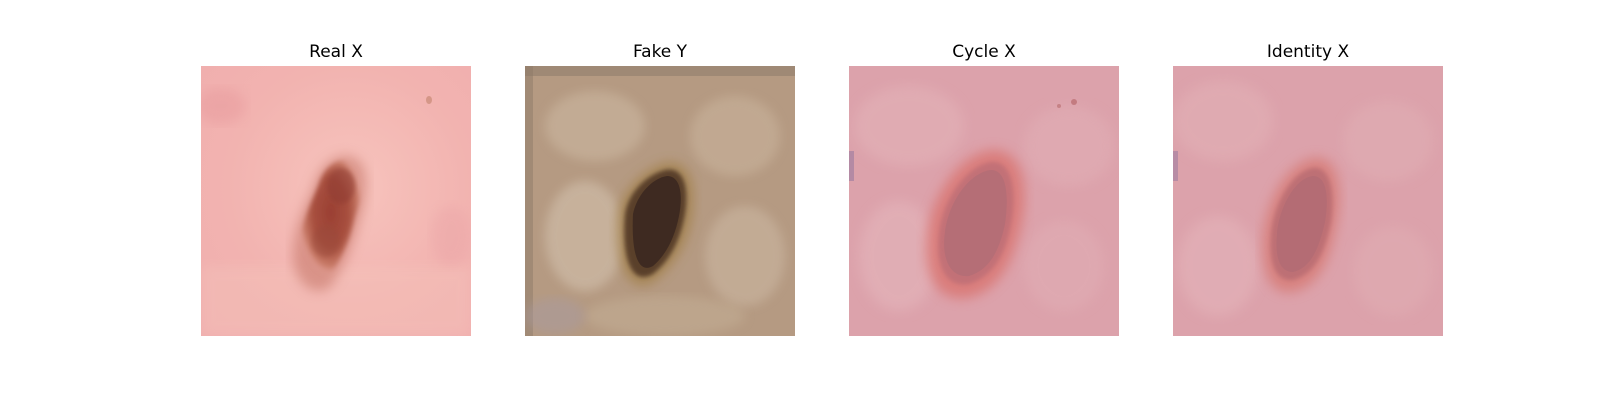 The image size is (1600, 400). Describe the element at coordinates (336, 52) in the screenshot. I see `panel-title: Real X` at that location.